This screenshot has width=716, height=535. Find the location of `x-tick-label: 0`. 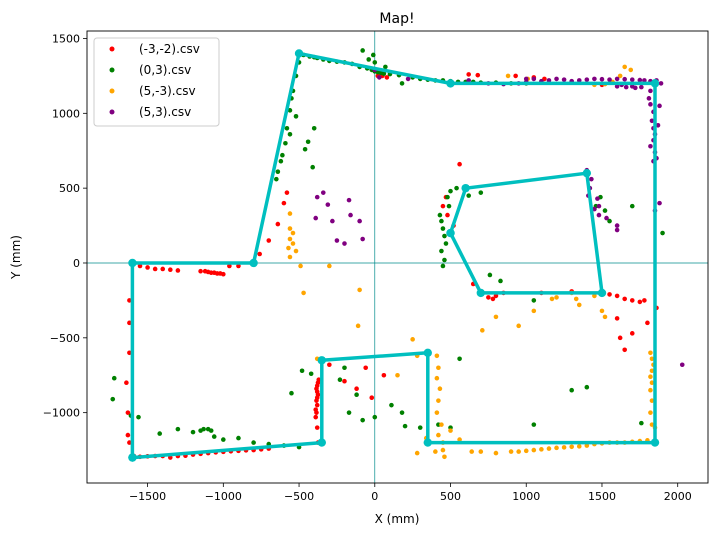

x-tick-label: 0 is located at coordinates (374, 496).